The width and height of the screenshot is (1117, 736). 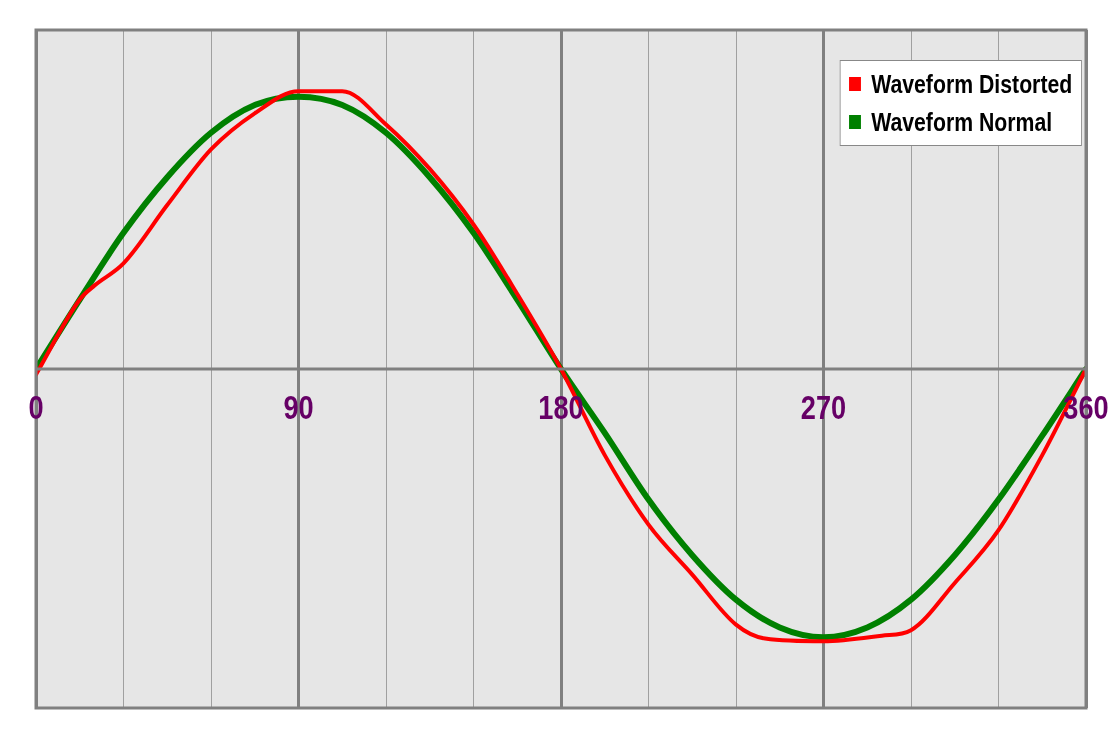 I want to click on x-tick-label: 270, so click(x=823, y=408).